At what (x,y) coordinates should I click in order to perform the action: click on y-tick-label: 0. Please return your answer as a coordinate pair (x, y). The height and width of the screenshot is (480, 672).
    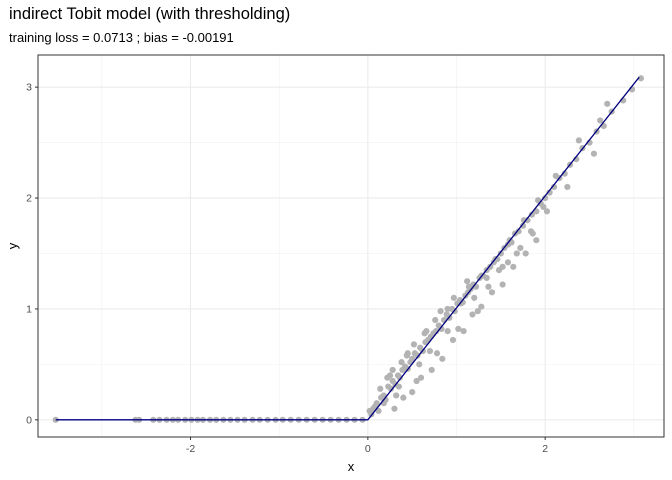
    Looking at the image, I should click on (29, 420).